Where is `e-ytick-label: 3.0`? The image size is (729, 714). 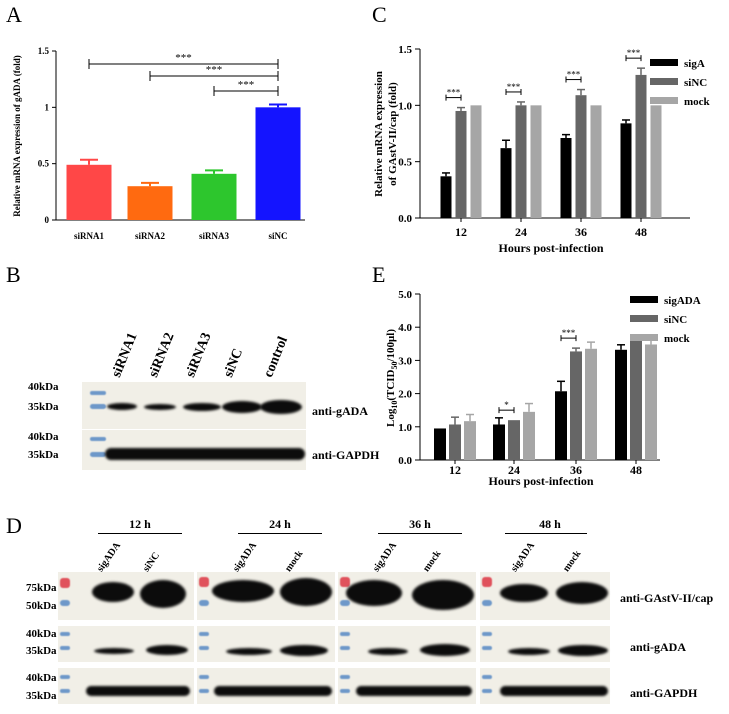 e-ytick-label: 3.0 is located at coordinates (405, 361).